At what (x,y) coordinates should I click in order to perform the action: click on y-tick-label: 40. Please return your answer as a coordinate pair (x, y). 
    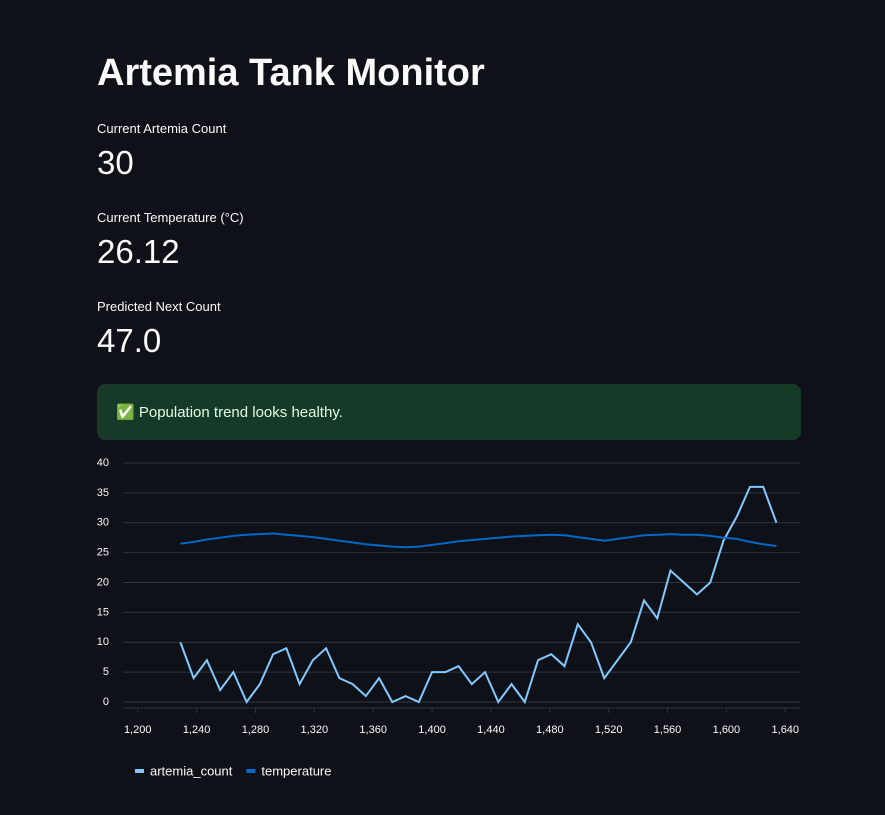
    Looking at the image, I should click on (103, 463).